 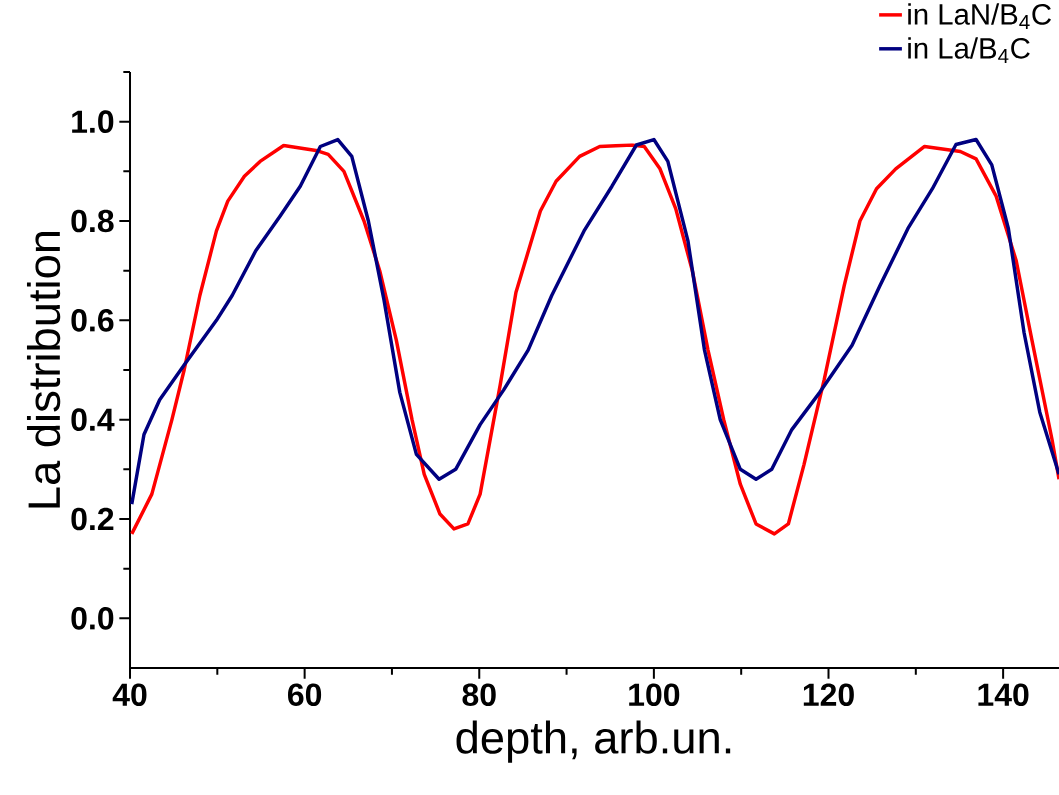 I want to click on y-axis-title: La distribution, so click(x=43, y=369).